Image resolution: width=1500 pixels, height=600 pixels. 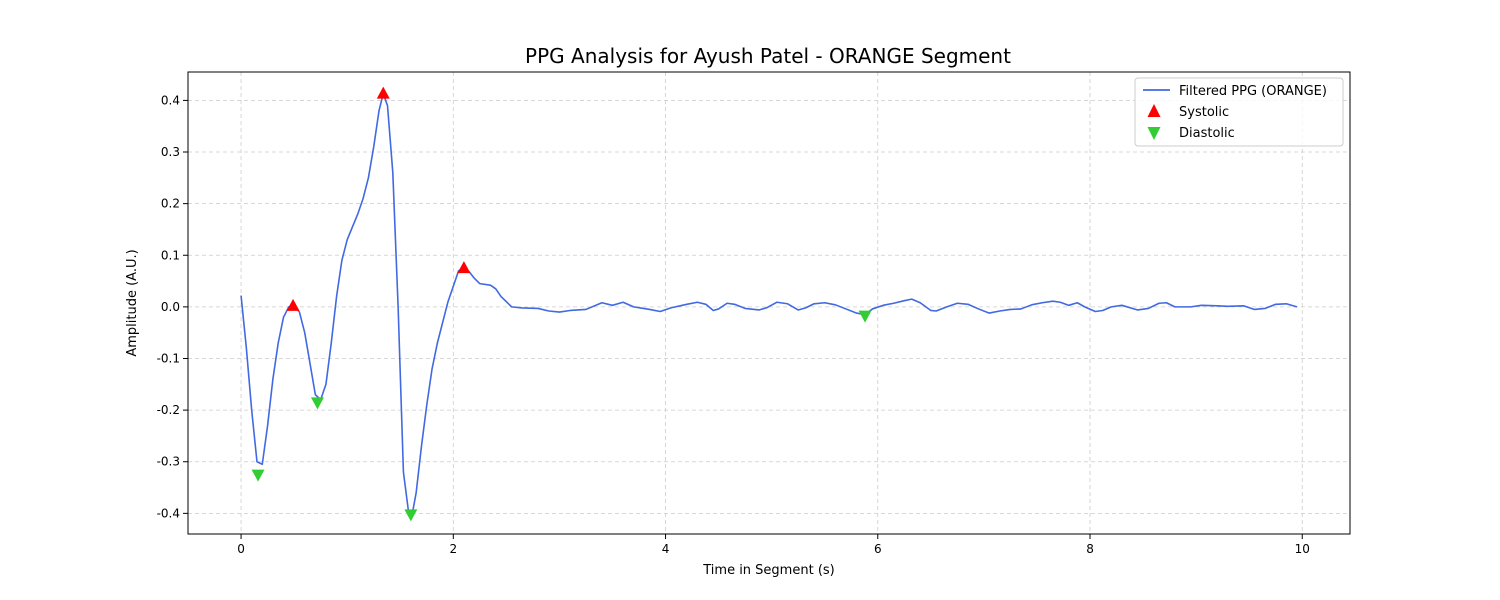 What do you see at coordinates (1090, 549) in the screenshot?
I see `x-tick-label: 8` at bounding box center [1090, 549].